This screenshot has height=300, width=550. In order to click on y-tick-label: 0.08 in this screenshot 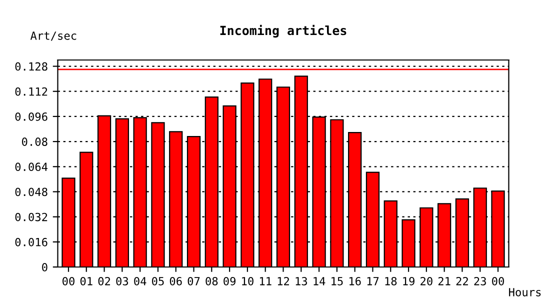, I will do `click(35, 142)`.